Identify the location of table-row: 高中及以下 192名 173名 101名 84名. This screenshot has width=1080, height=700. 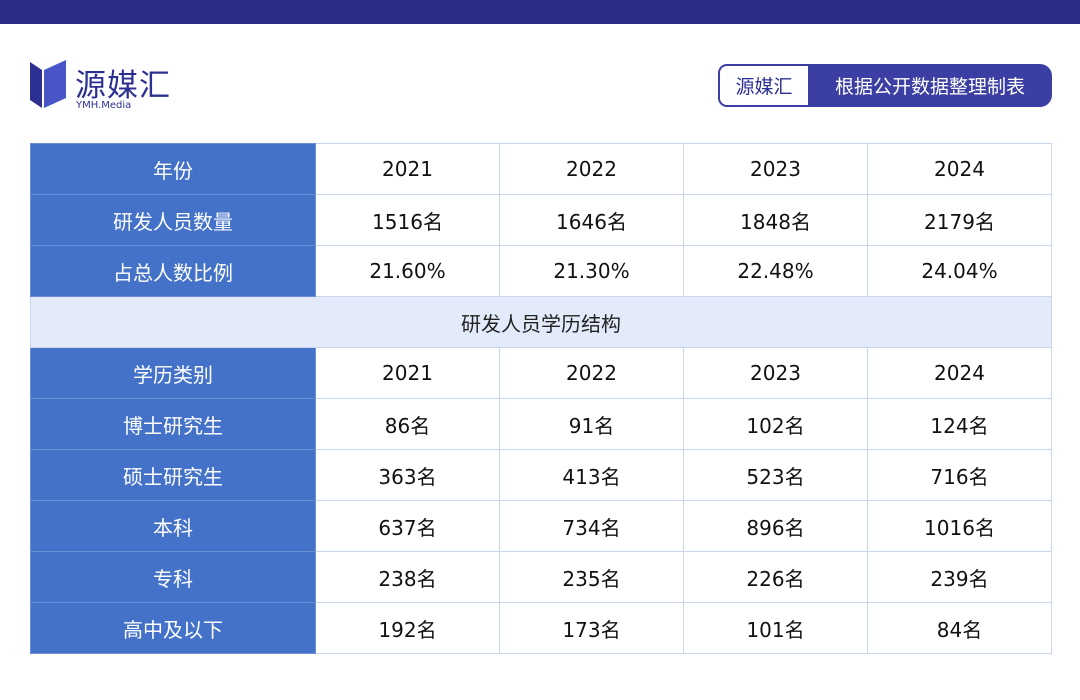
(541, 628).